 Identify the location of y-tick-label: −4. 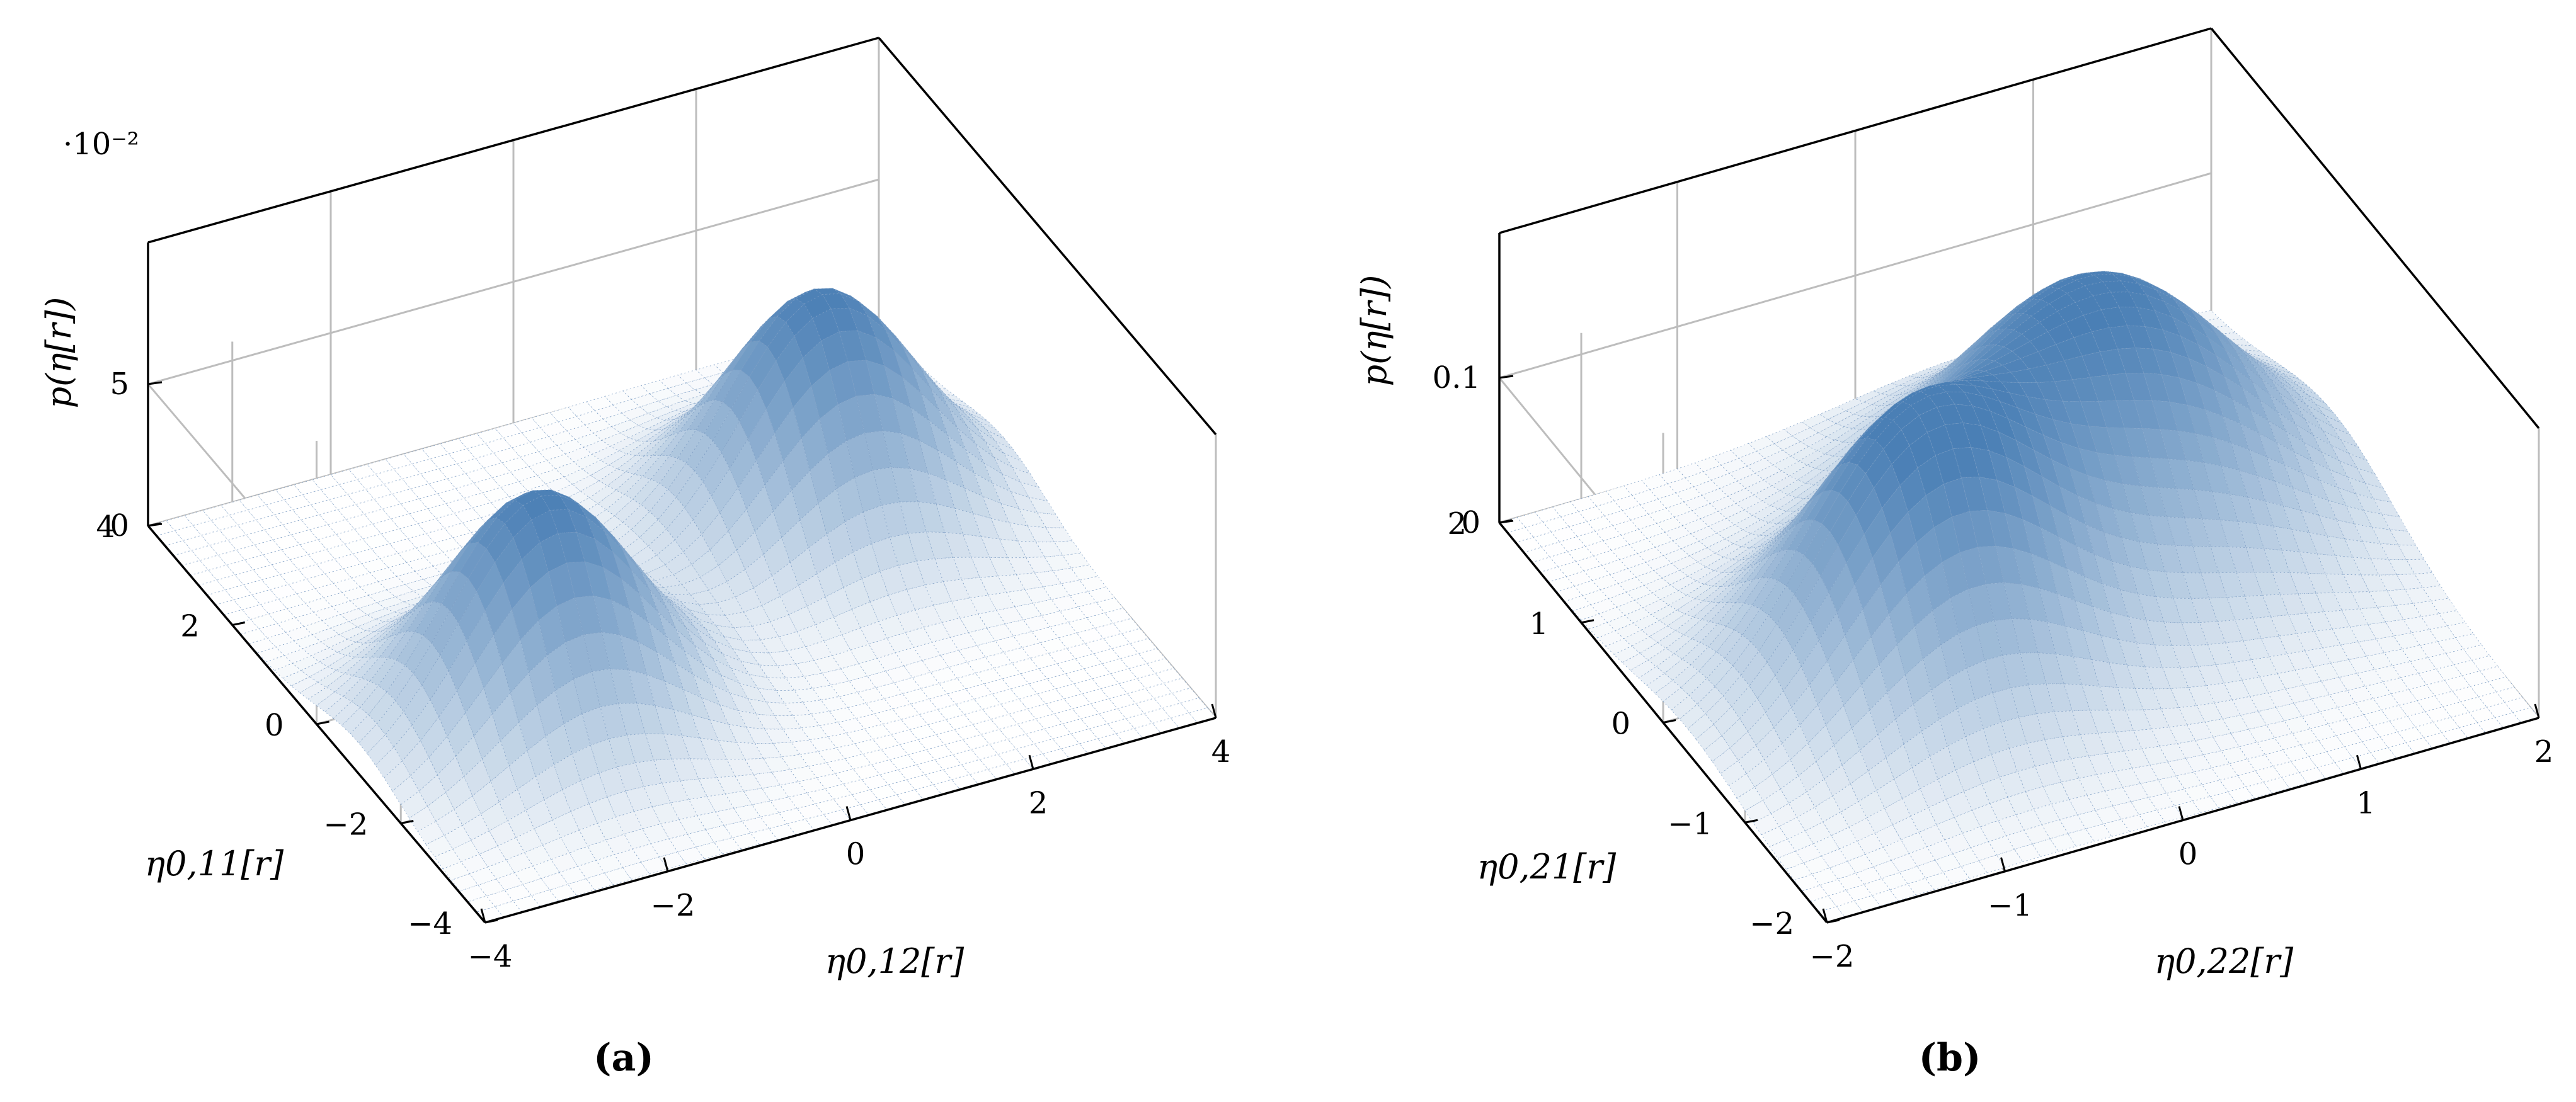
(430, 923).